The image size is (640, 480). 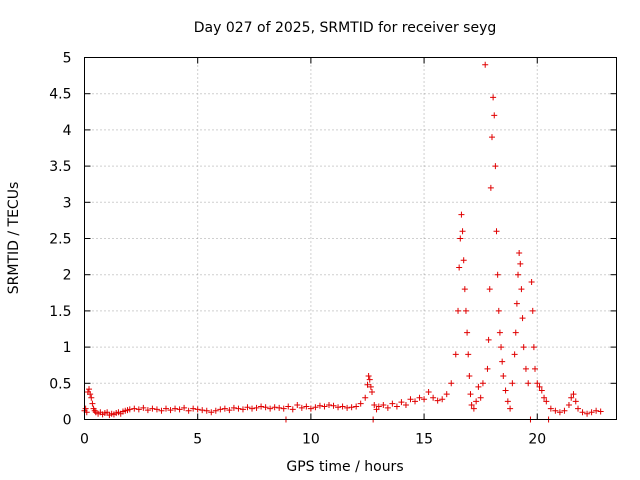 What do you see at coordinates (67, 203) in the screenshot?
I see `y-tick-label: 3` at bounding box center [67, 203].